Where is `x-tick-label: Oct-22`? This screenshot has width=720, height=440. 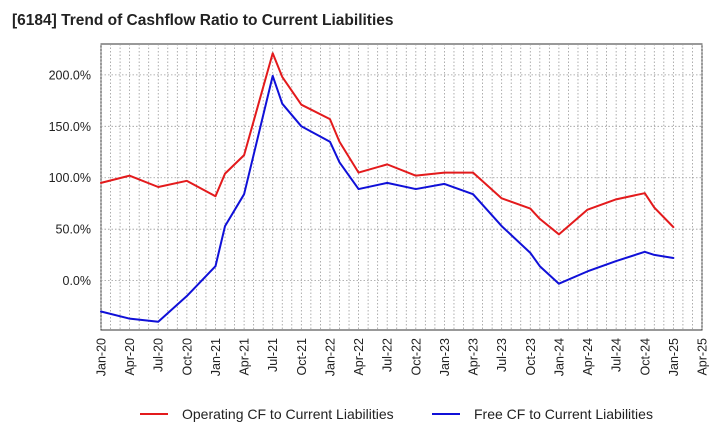
x-tick-label: Oct-22 is located at coordinates (416, 357).